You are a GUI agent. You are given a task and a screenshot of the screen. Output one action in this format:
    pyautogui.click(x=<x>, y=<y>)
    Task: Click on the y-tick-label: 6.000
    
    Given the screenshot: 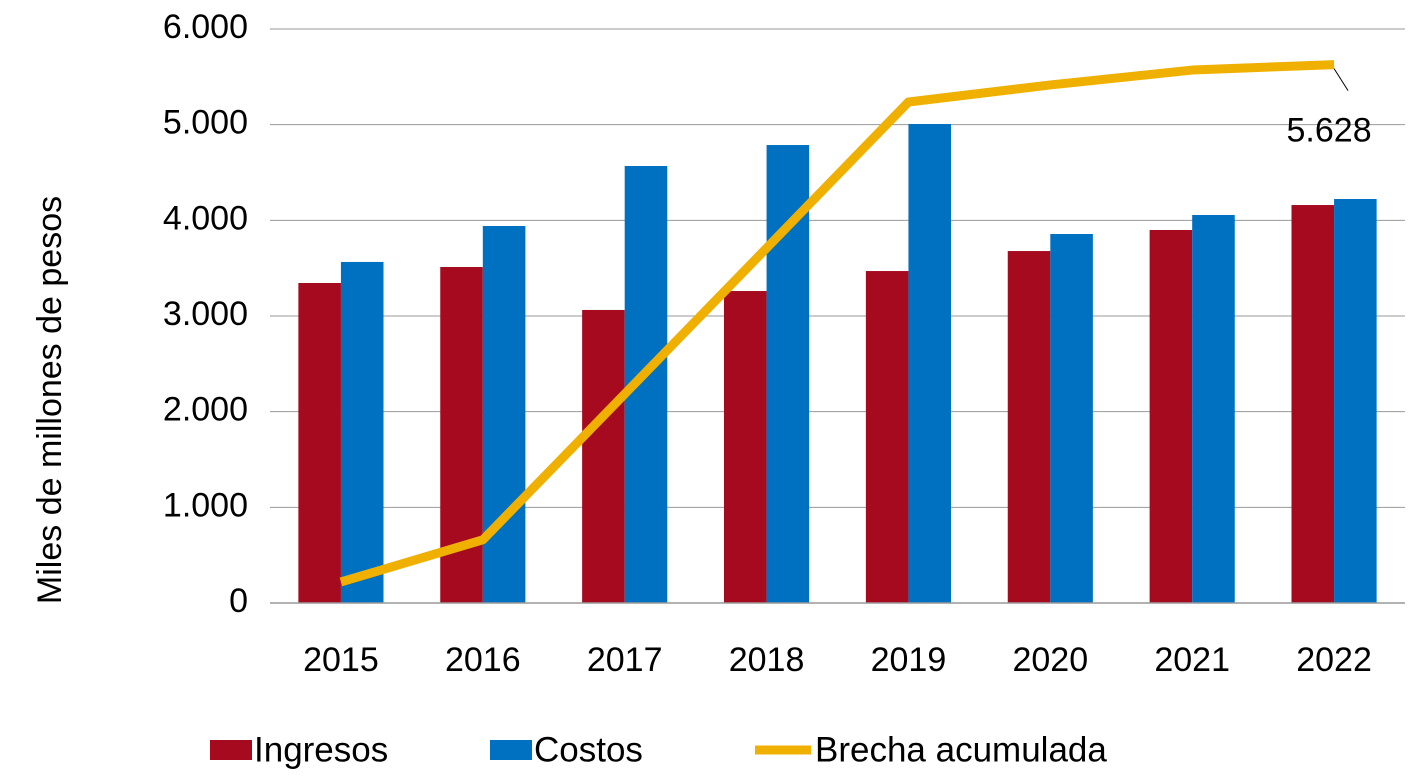 What is the action you would take?
    pyautogui.click(x=205, y=27)
    